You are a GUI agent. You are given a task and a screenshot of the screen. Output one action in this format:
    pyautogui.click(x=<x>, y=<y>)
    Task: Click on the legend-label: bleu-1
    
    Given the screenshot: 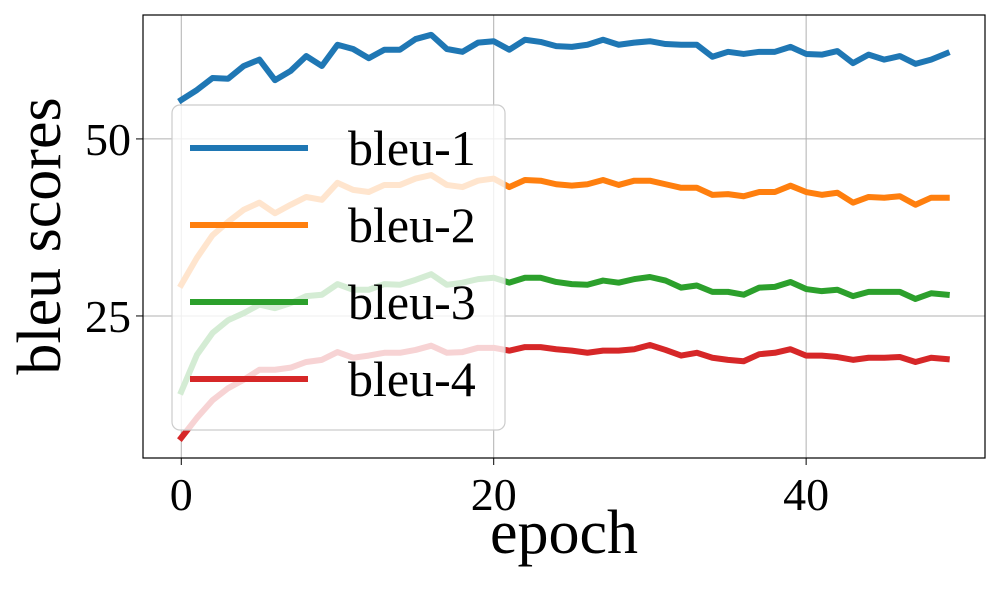 What is the action you would take?
    pyautogui.click(x=412, y=148)
    